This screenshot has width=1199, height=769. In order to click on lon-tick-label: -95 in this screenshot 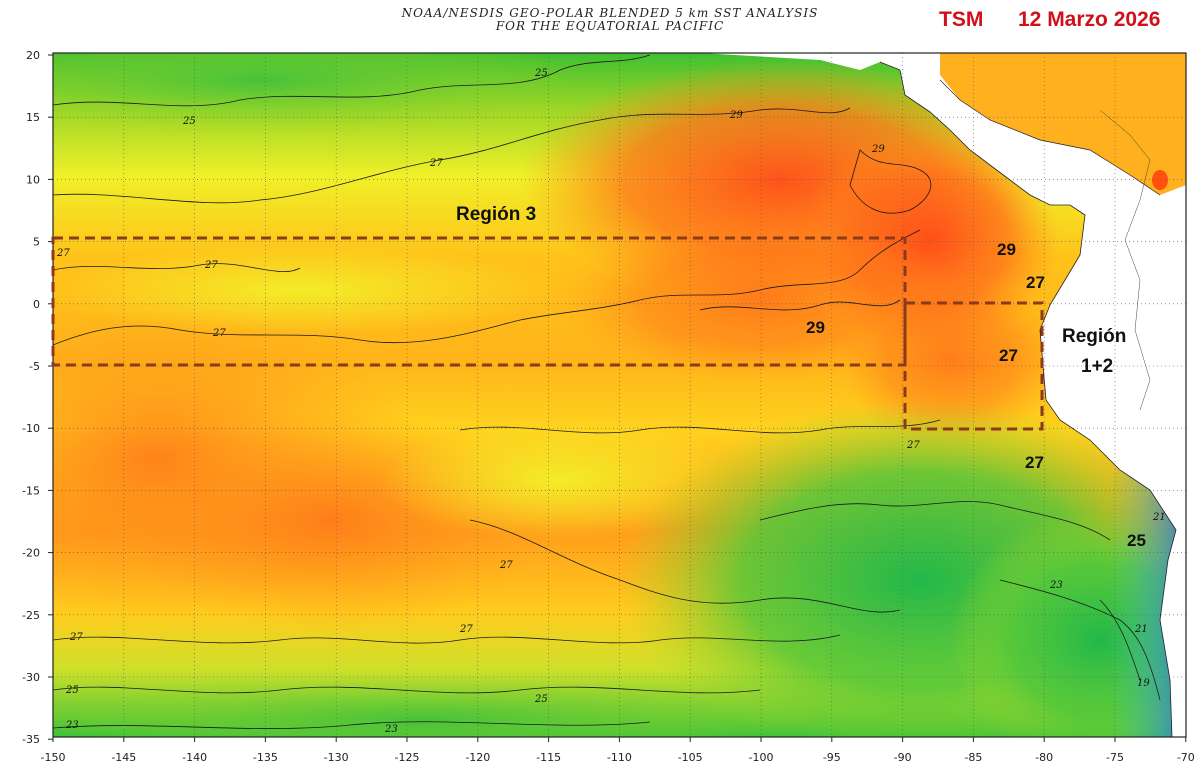, I will do `click(832, 757)`.